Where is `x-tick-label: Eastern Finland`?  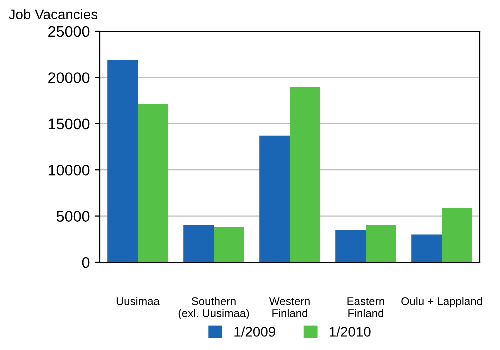
x-tick-label: Eastern Finland is located at coordinates (366, 308).